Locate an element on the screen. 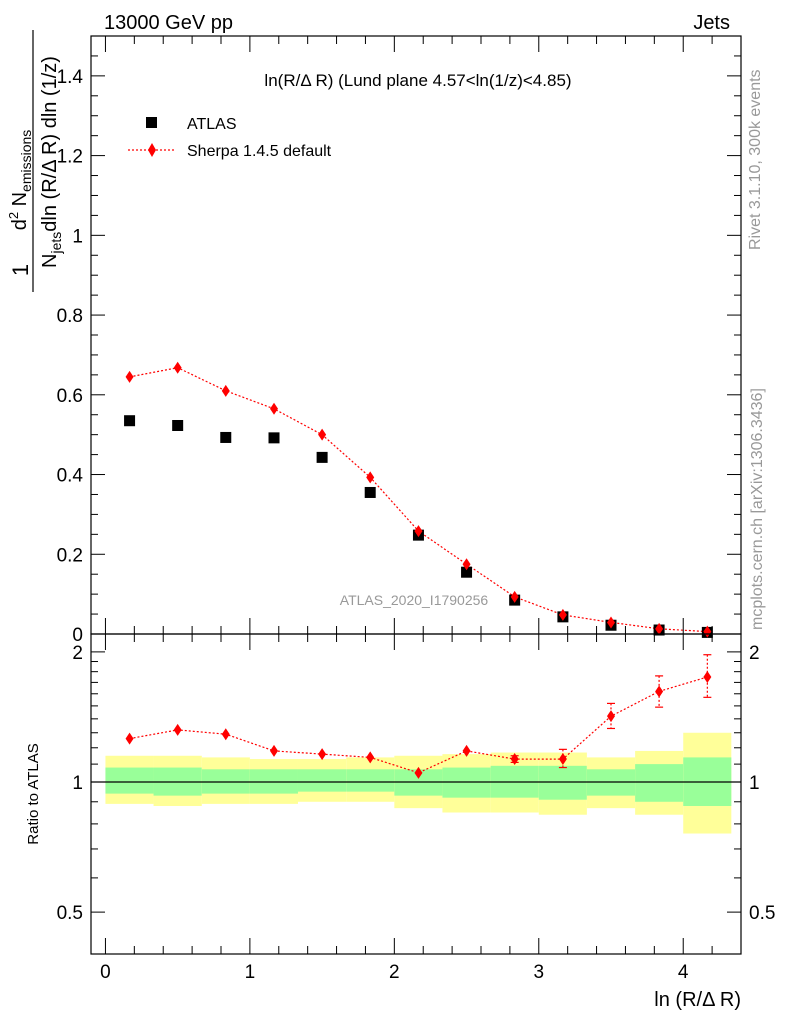 Image resolution: width=786 pixels, height=1024 pixels. ratio-uncertainty-bands is located at coordinates (416, 783).